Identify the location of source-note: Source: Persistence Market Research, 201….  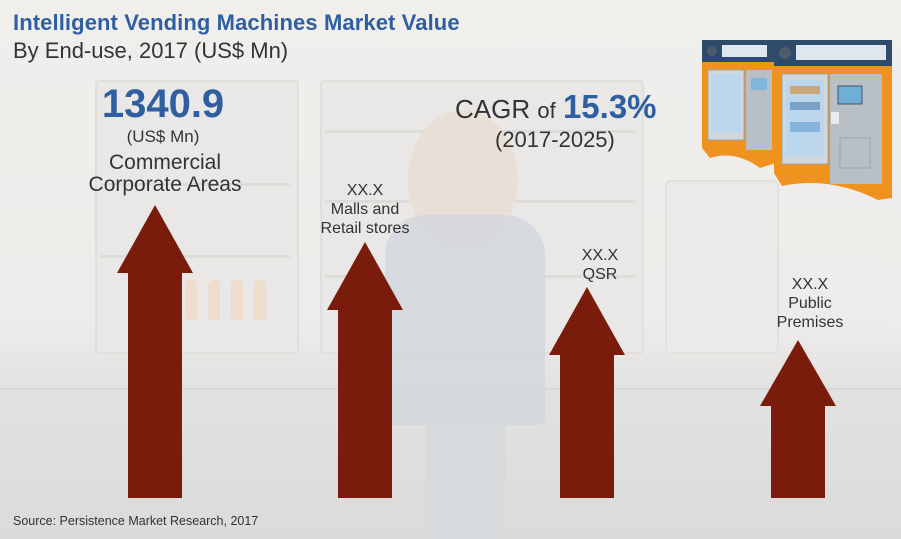
(136, 521).